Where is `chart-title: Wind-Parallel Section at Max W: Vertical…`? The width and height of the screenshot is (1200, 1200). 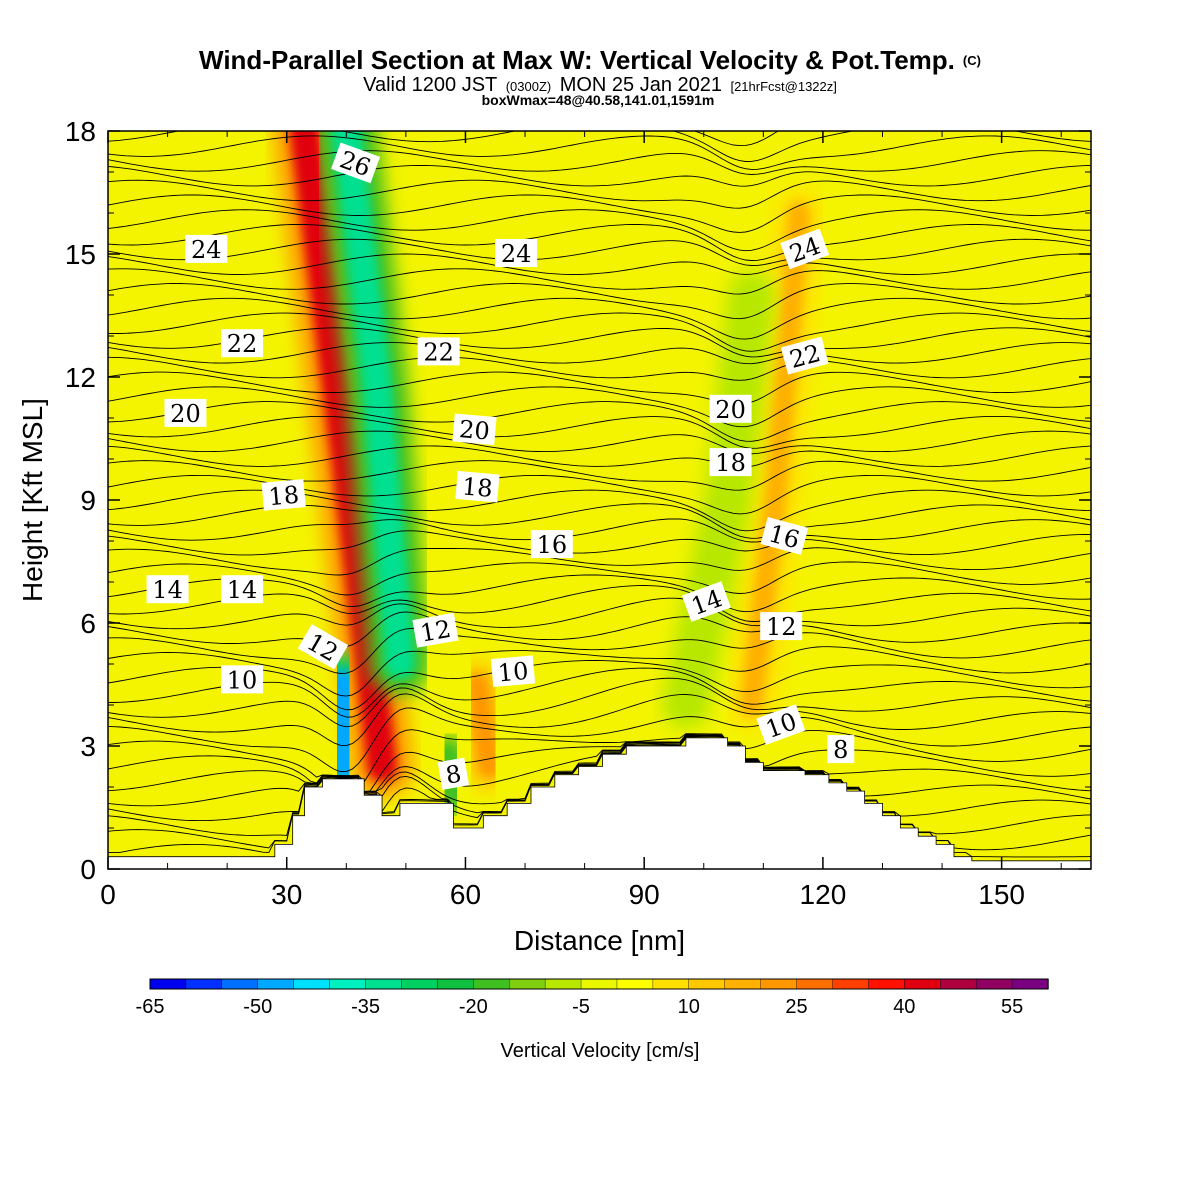
chart-title: Wind-Parallel Section at Max W: Vertical… is located at coordinates (590, 60).